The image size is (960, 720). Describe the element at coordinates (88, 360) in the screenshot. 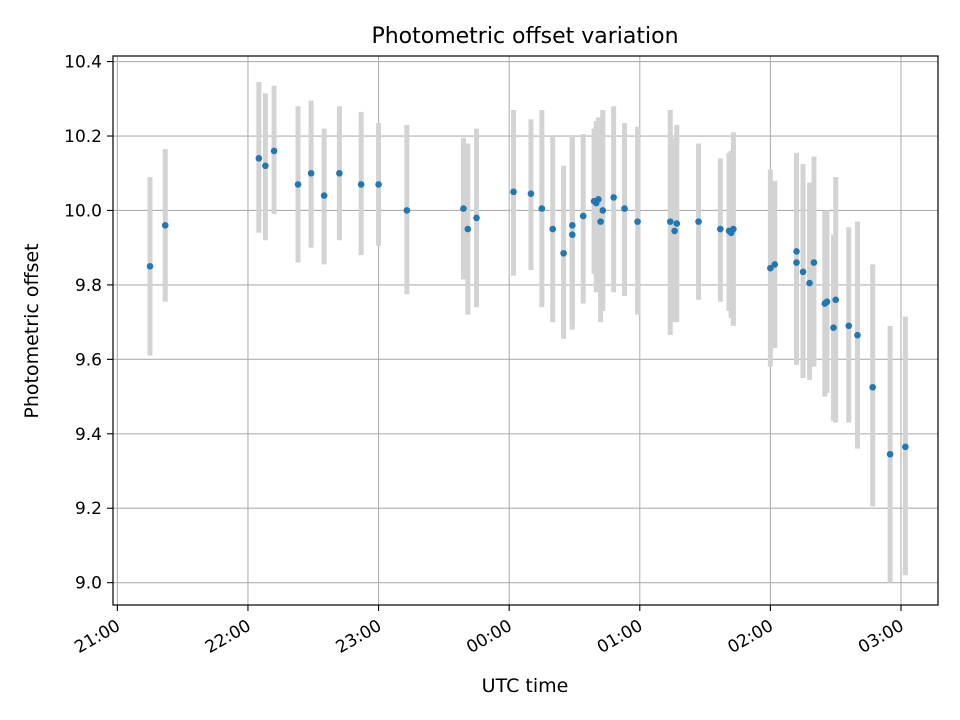

I see `y-tick-label: 9.6` at that location.